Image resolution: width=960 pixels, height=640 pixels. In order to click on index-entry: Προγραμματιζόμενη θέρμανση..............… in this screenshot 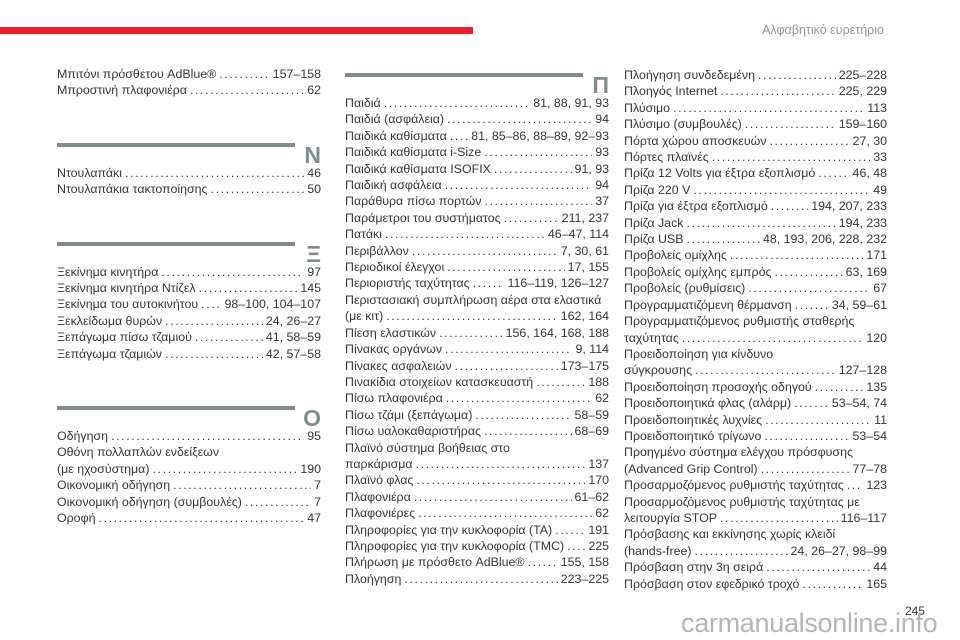, I will do `click(755, 305)`.